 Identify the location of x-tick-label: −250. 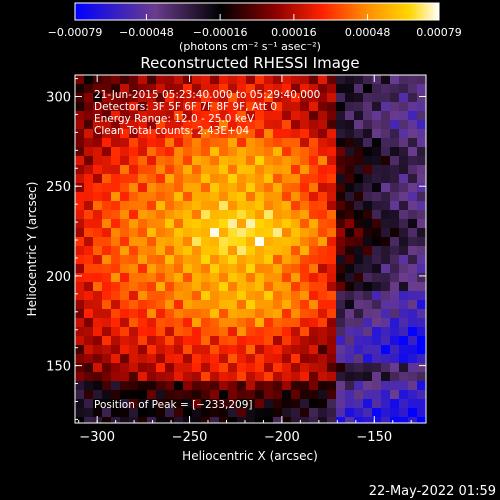
(190, 437).